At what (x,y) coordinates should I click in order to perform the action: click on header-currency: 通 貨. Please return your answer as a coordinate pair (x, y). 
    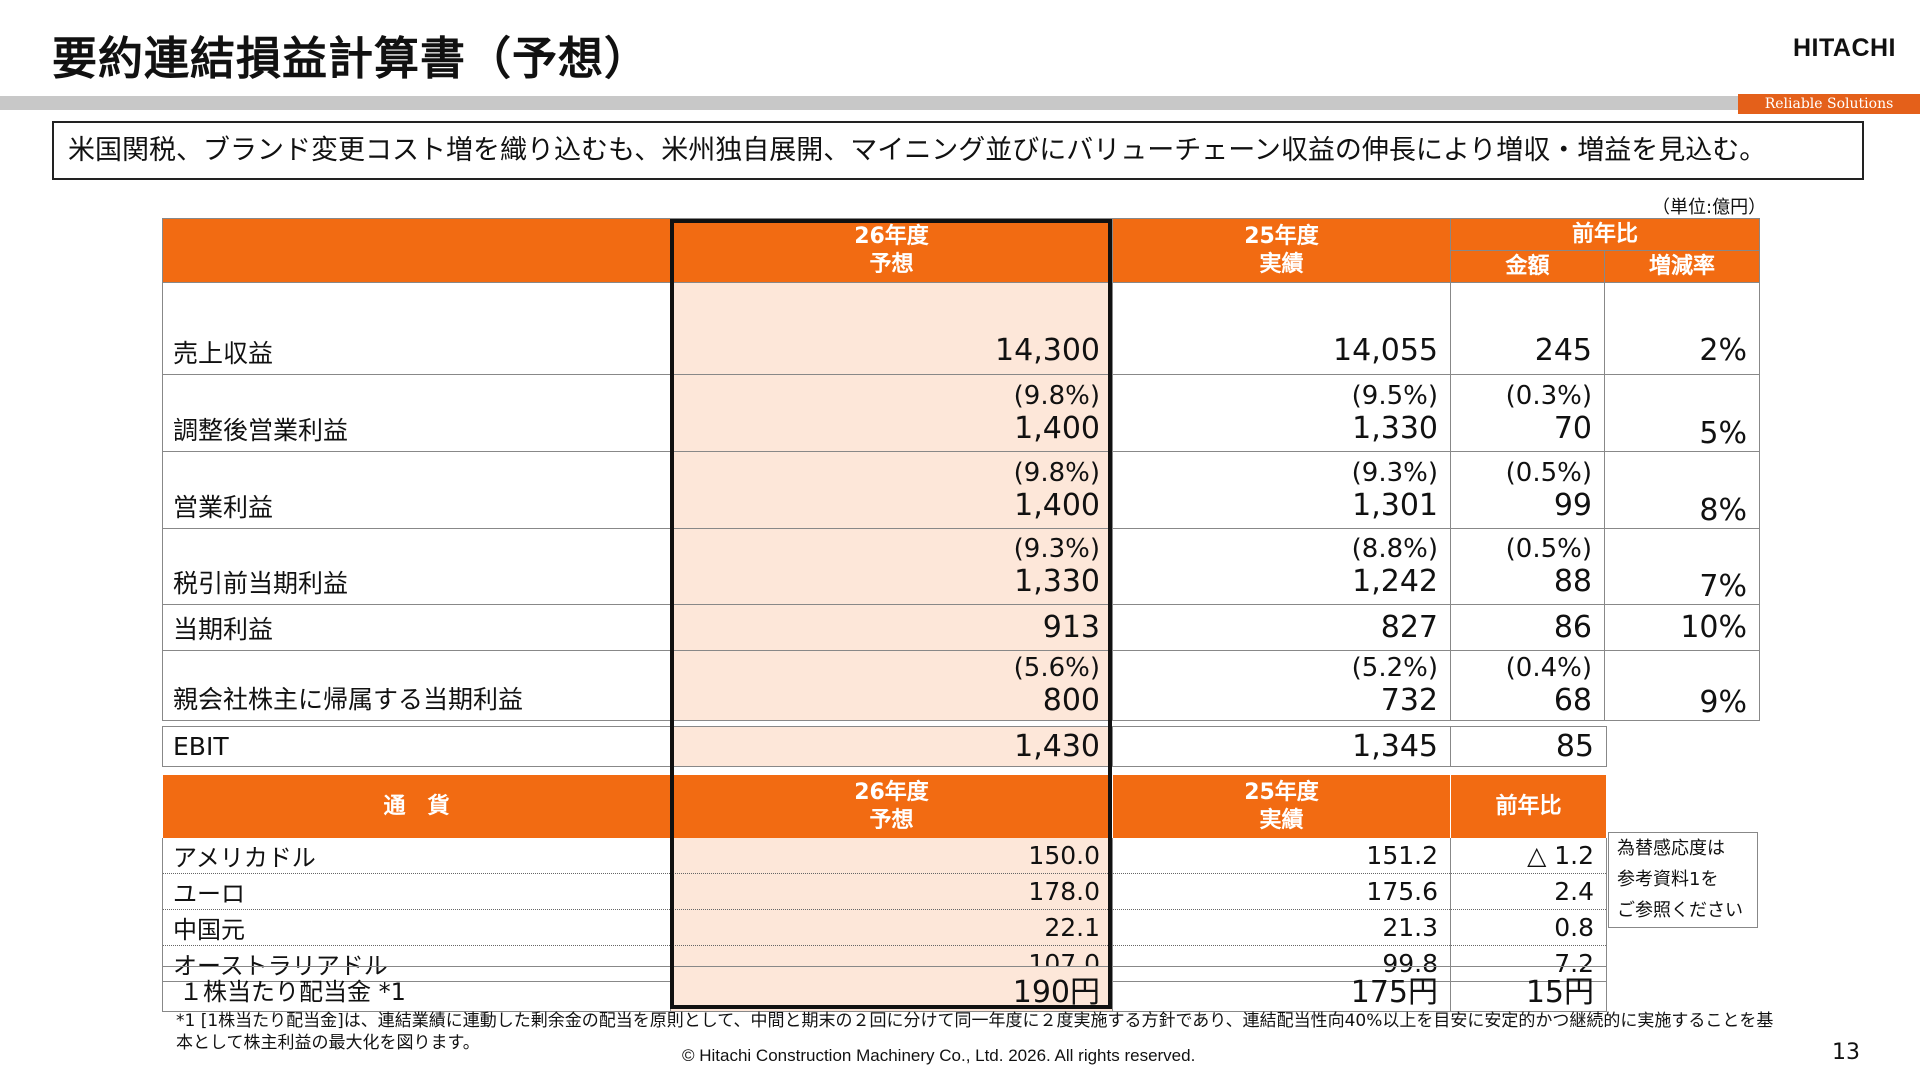
    Looking at the image, I should click on (416, 806).